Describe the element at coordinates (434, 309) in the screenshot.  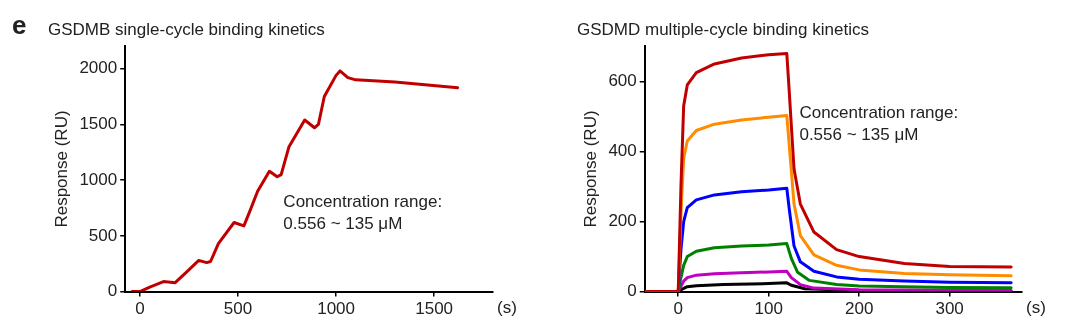
I see `x-tick-label: 1500` at that location.